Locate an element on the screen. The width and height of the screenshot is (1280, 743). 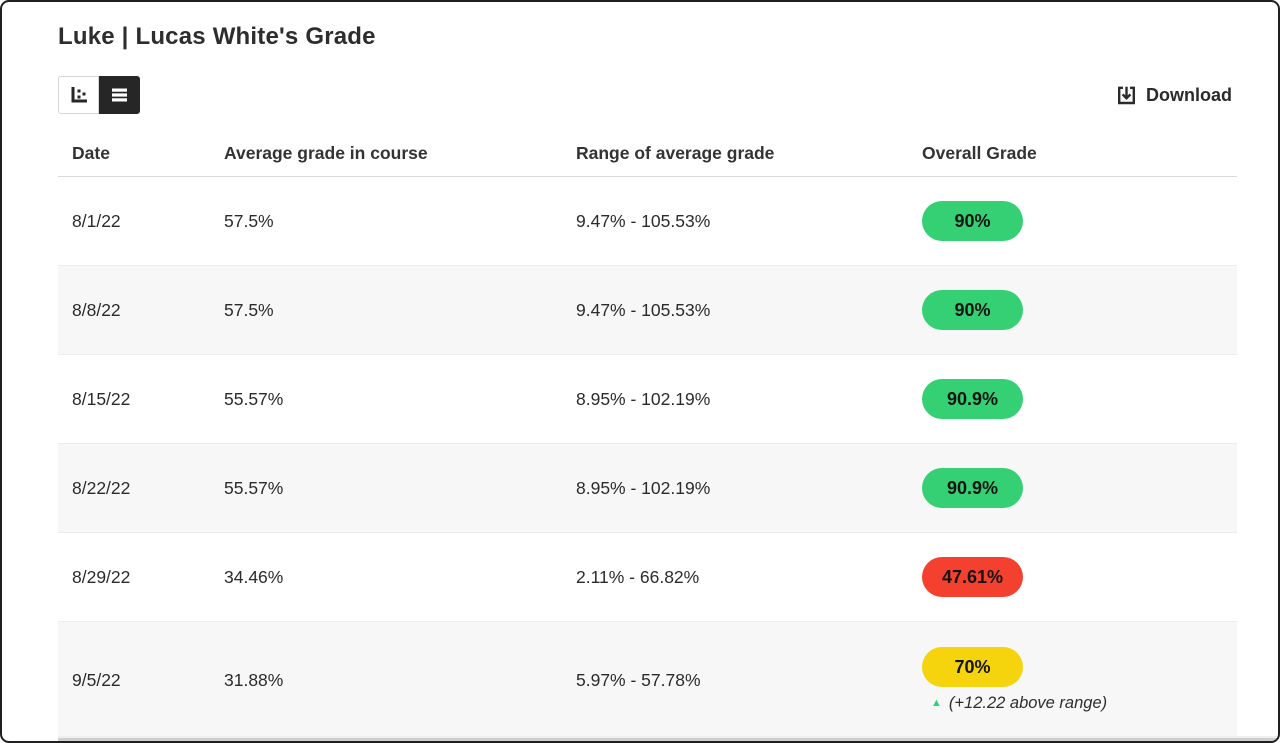
chart-icon is located at coordinates (79, 95).